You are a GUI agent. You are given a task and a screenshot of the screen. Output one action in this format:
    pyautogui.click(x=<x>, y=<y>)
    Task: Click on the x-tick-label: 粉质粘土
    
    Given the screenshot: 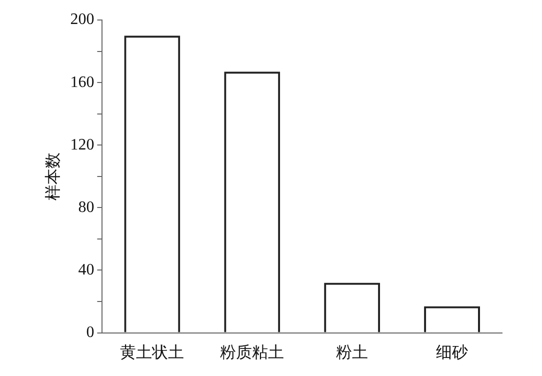 What is the action you would take?
    pyautogui.click(x=252, y=353)
    